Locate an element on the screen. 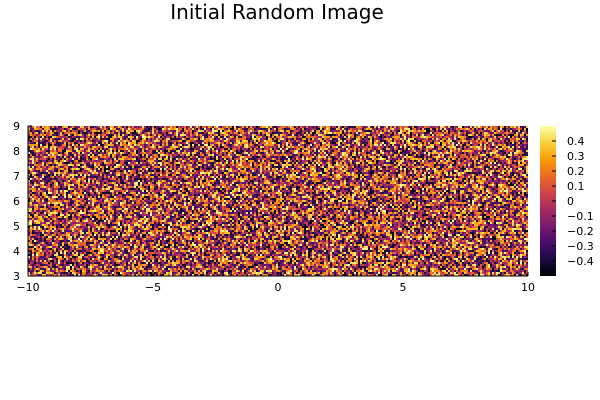 This screenshot has width=600, height=400. colorbar-gradient is located at coordinates (548, 201).